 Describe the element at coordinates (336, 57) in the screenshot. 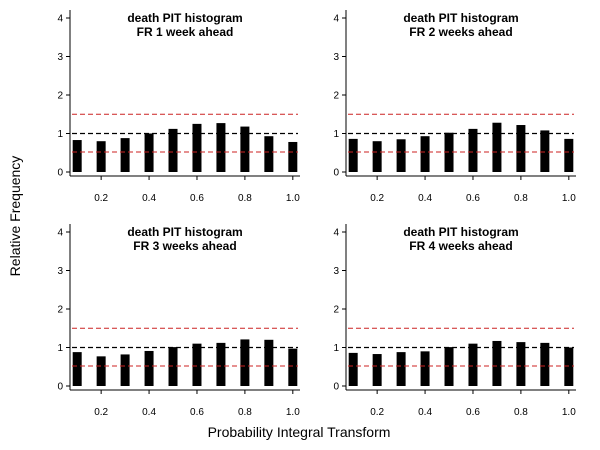

I see `panel-2-y-tick-label: 3` at that location.